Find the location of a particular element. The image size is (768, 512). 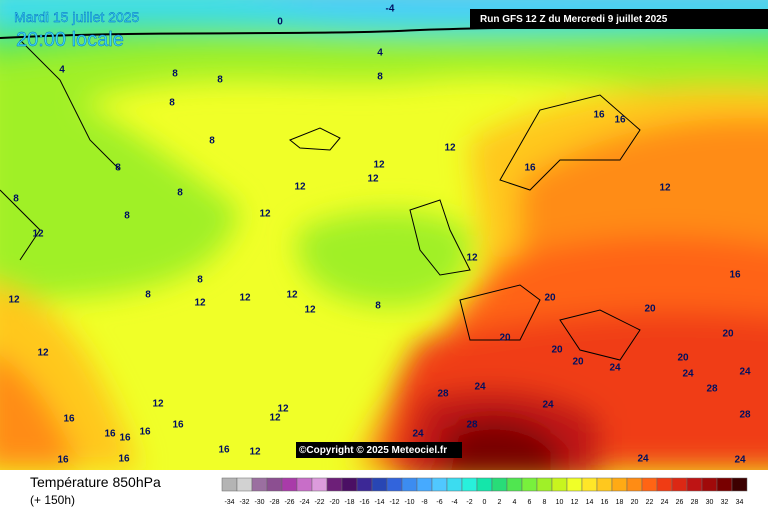

run-box is located at coordinates (619, 19).